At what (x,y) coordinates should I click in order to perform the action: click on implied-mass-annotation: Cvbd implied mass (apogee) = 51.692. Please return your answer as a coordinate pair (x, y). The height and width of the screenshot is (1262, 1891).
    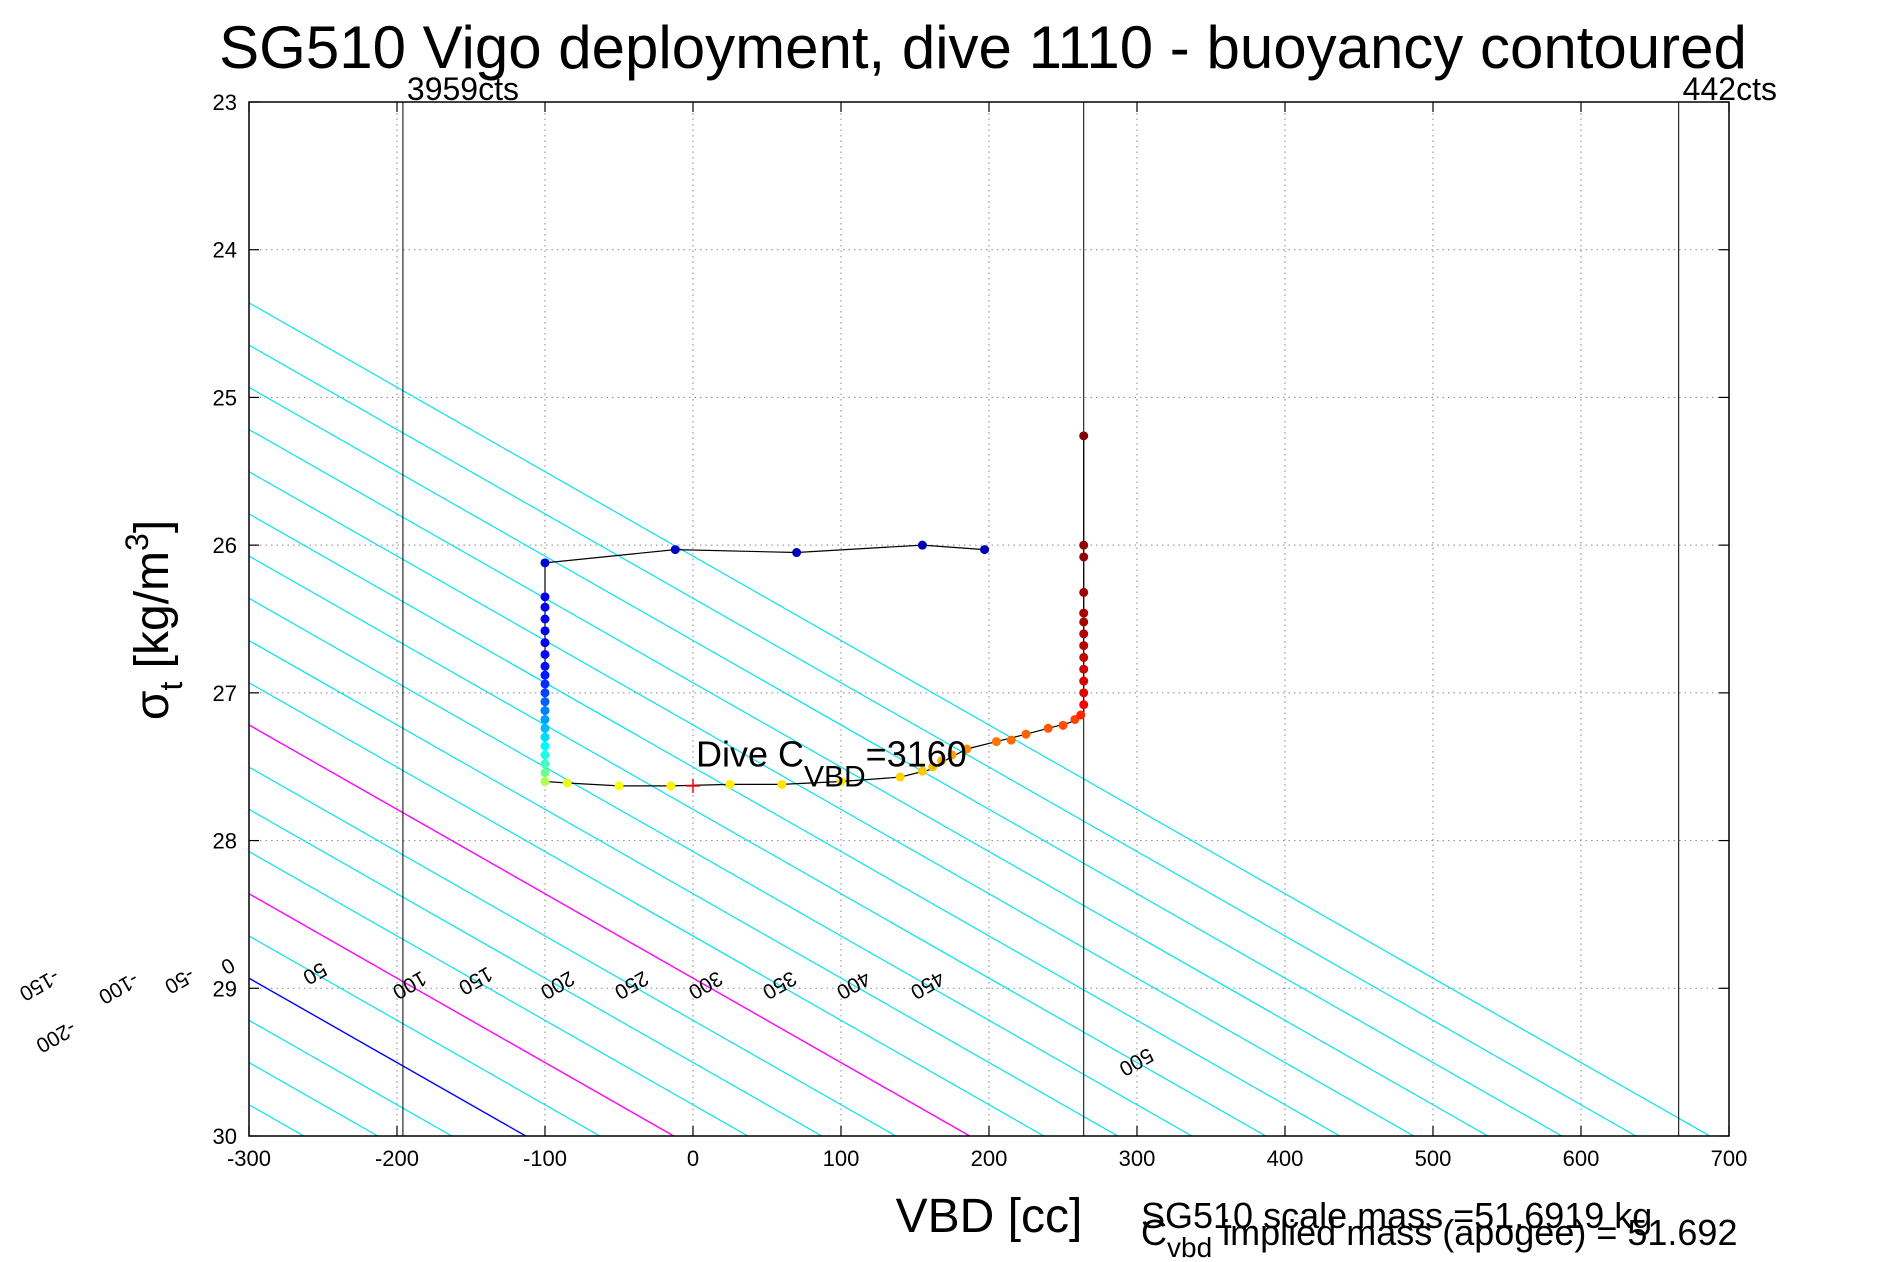
    Looking at the image, I should click on (1439, 1237).